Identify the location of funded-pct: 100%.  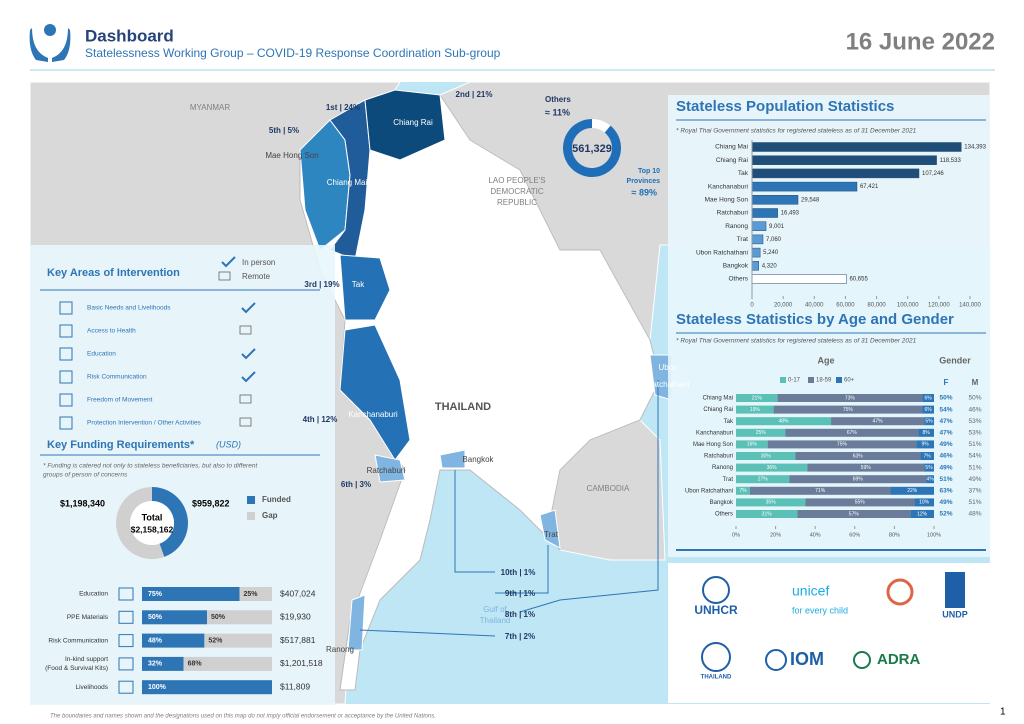
(157, 687).